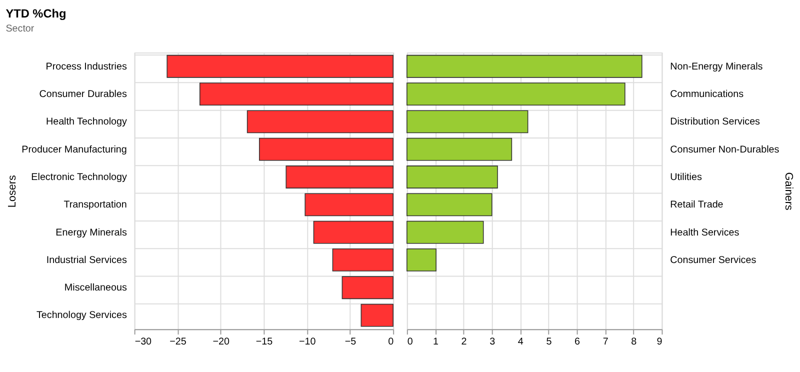 This screenshot has height=372, width=800. What do you see at coordinates (86, 260) in the screenshot?
I see `y-tick-label: Industrial Services` at bounding box center [86, 260].